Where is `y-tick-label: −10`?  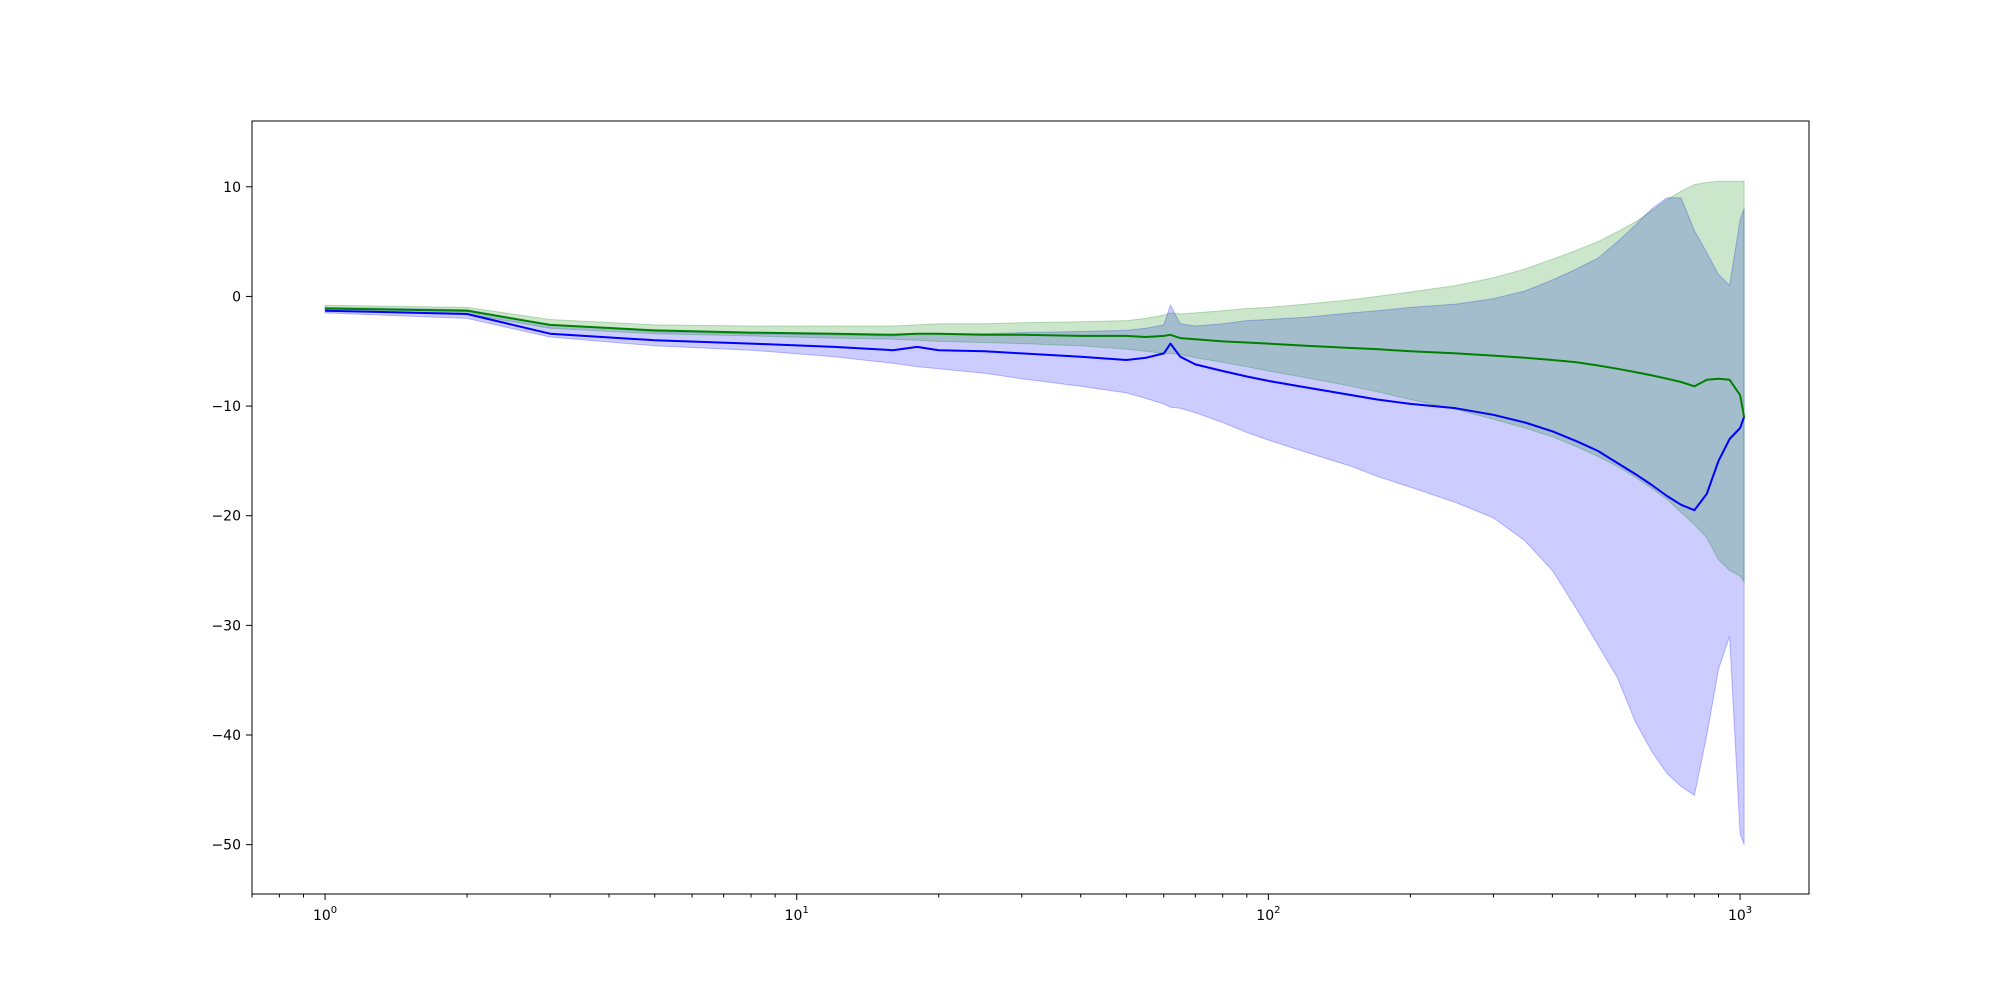 y-tick-label: −10 is located at coordinates (226, 407).